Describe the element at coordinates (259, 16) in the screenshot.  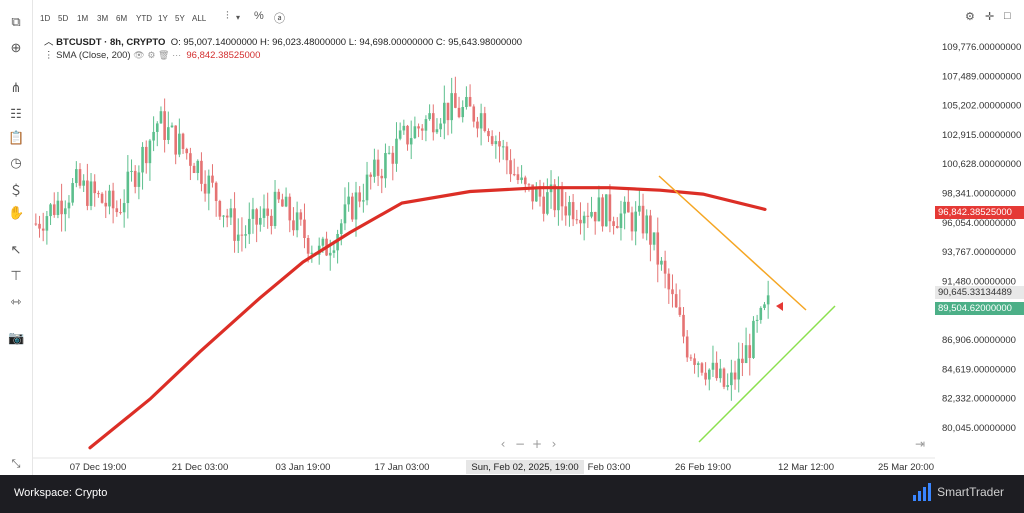
I see `percent-icon: %` at that location.